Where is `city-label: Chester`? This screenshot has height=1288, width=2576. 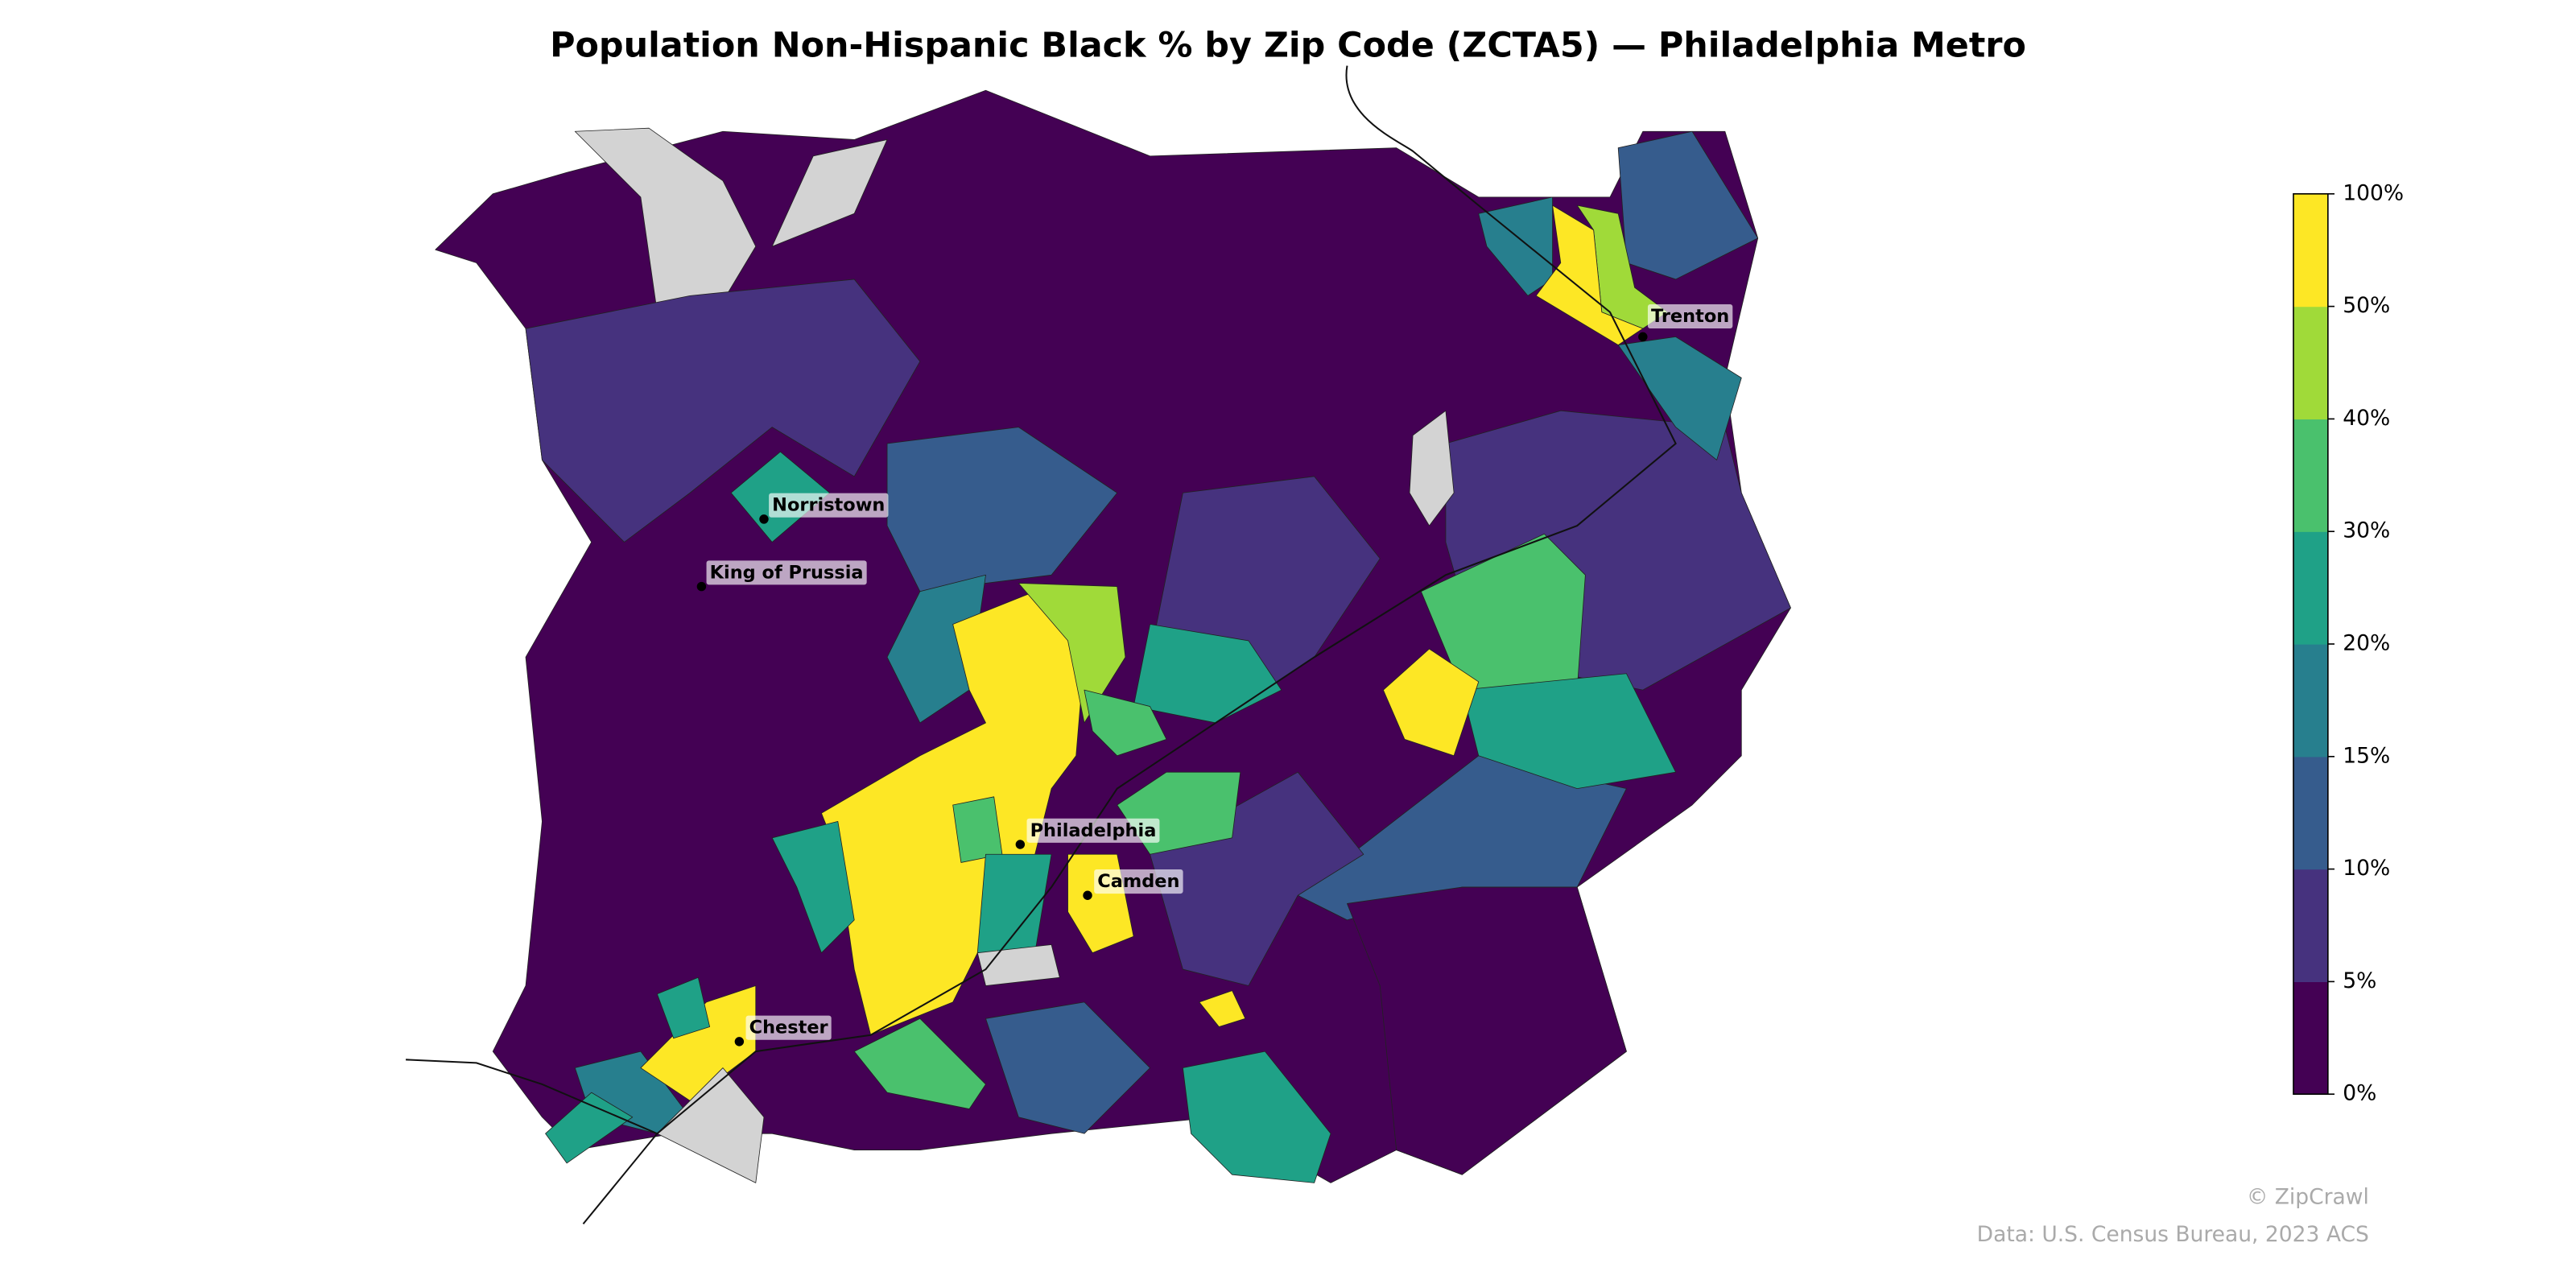
city-label: Chester is located at coordinates (788, 1028).